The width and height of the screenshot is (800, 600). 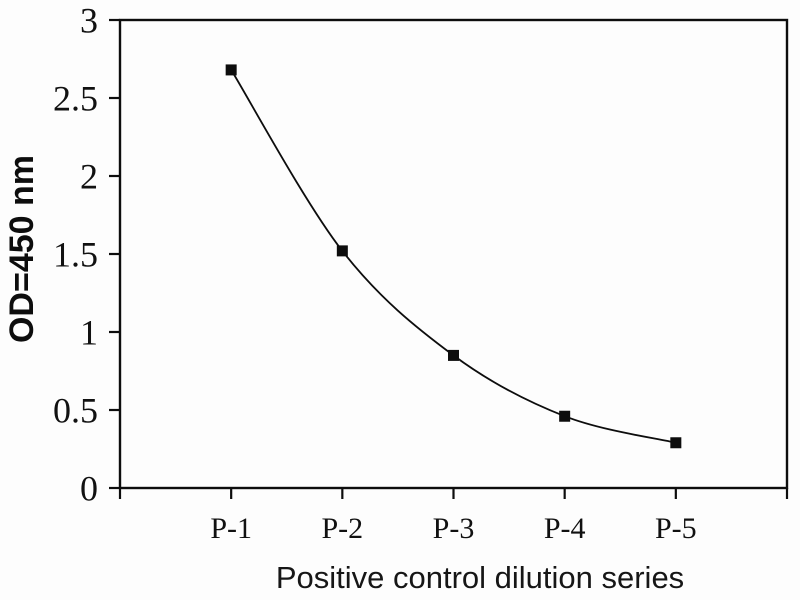 I want to click on y-tick-label-0.5: 0.5, so click(x=75, y=411).